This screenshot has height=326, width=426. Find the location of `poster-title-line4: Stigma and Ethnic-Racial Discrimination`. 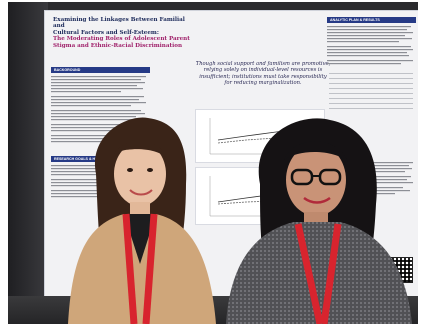

poster-title-line4: Stigma and Ethnic-Racial Discrimination is located at coordinates (118, 45).